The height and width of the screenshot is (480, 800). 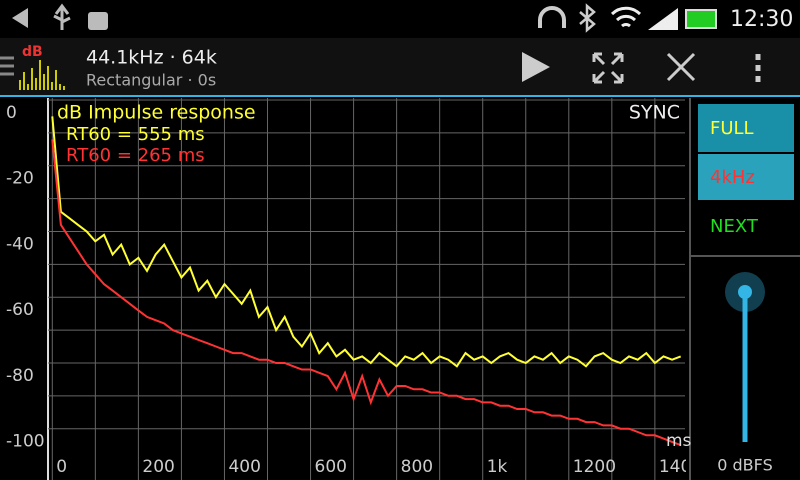 I want to click on x-tick-label: 1200, so click(x=594, y=467).